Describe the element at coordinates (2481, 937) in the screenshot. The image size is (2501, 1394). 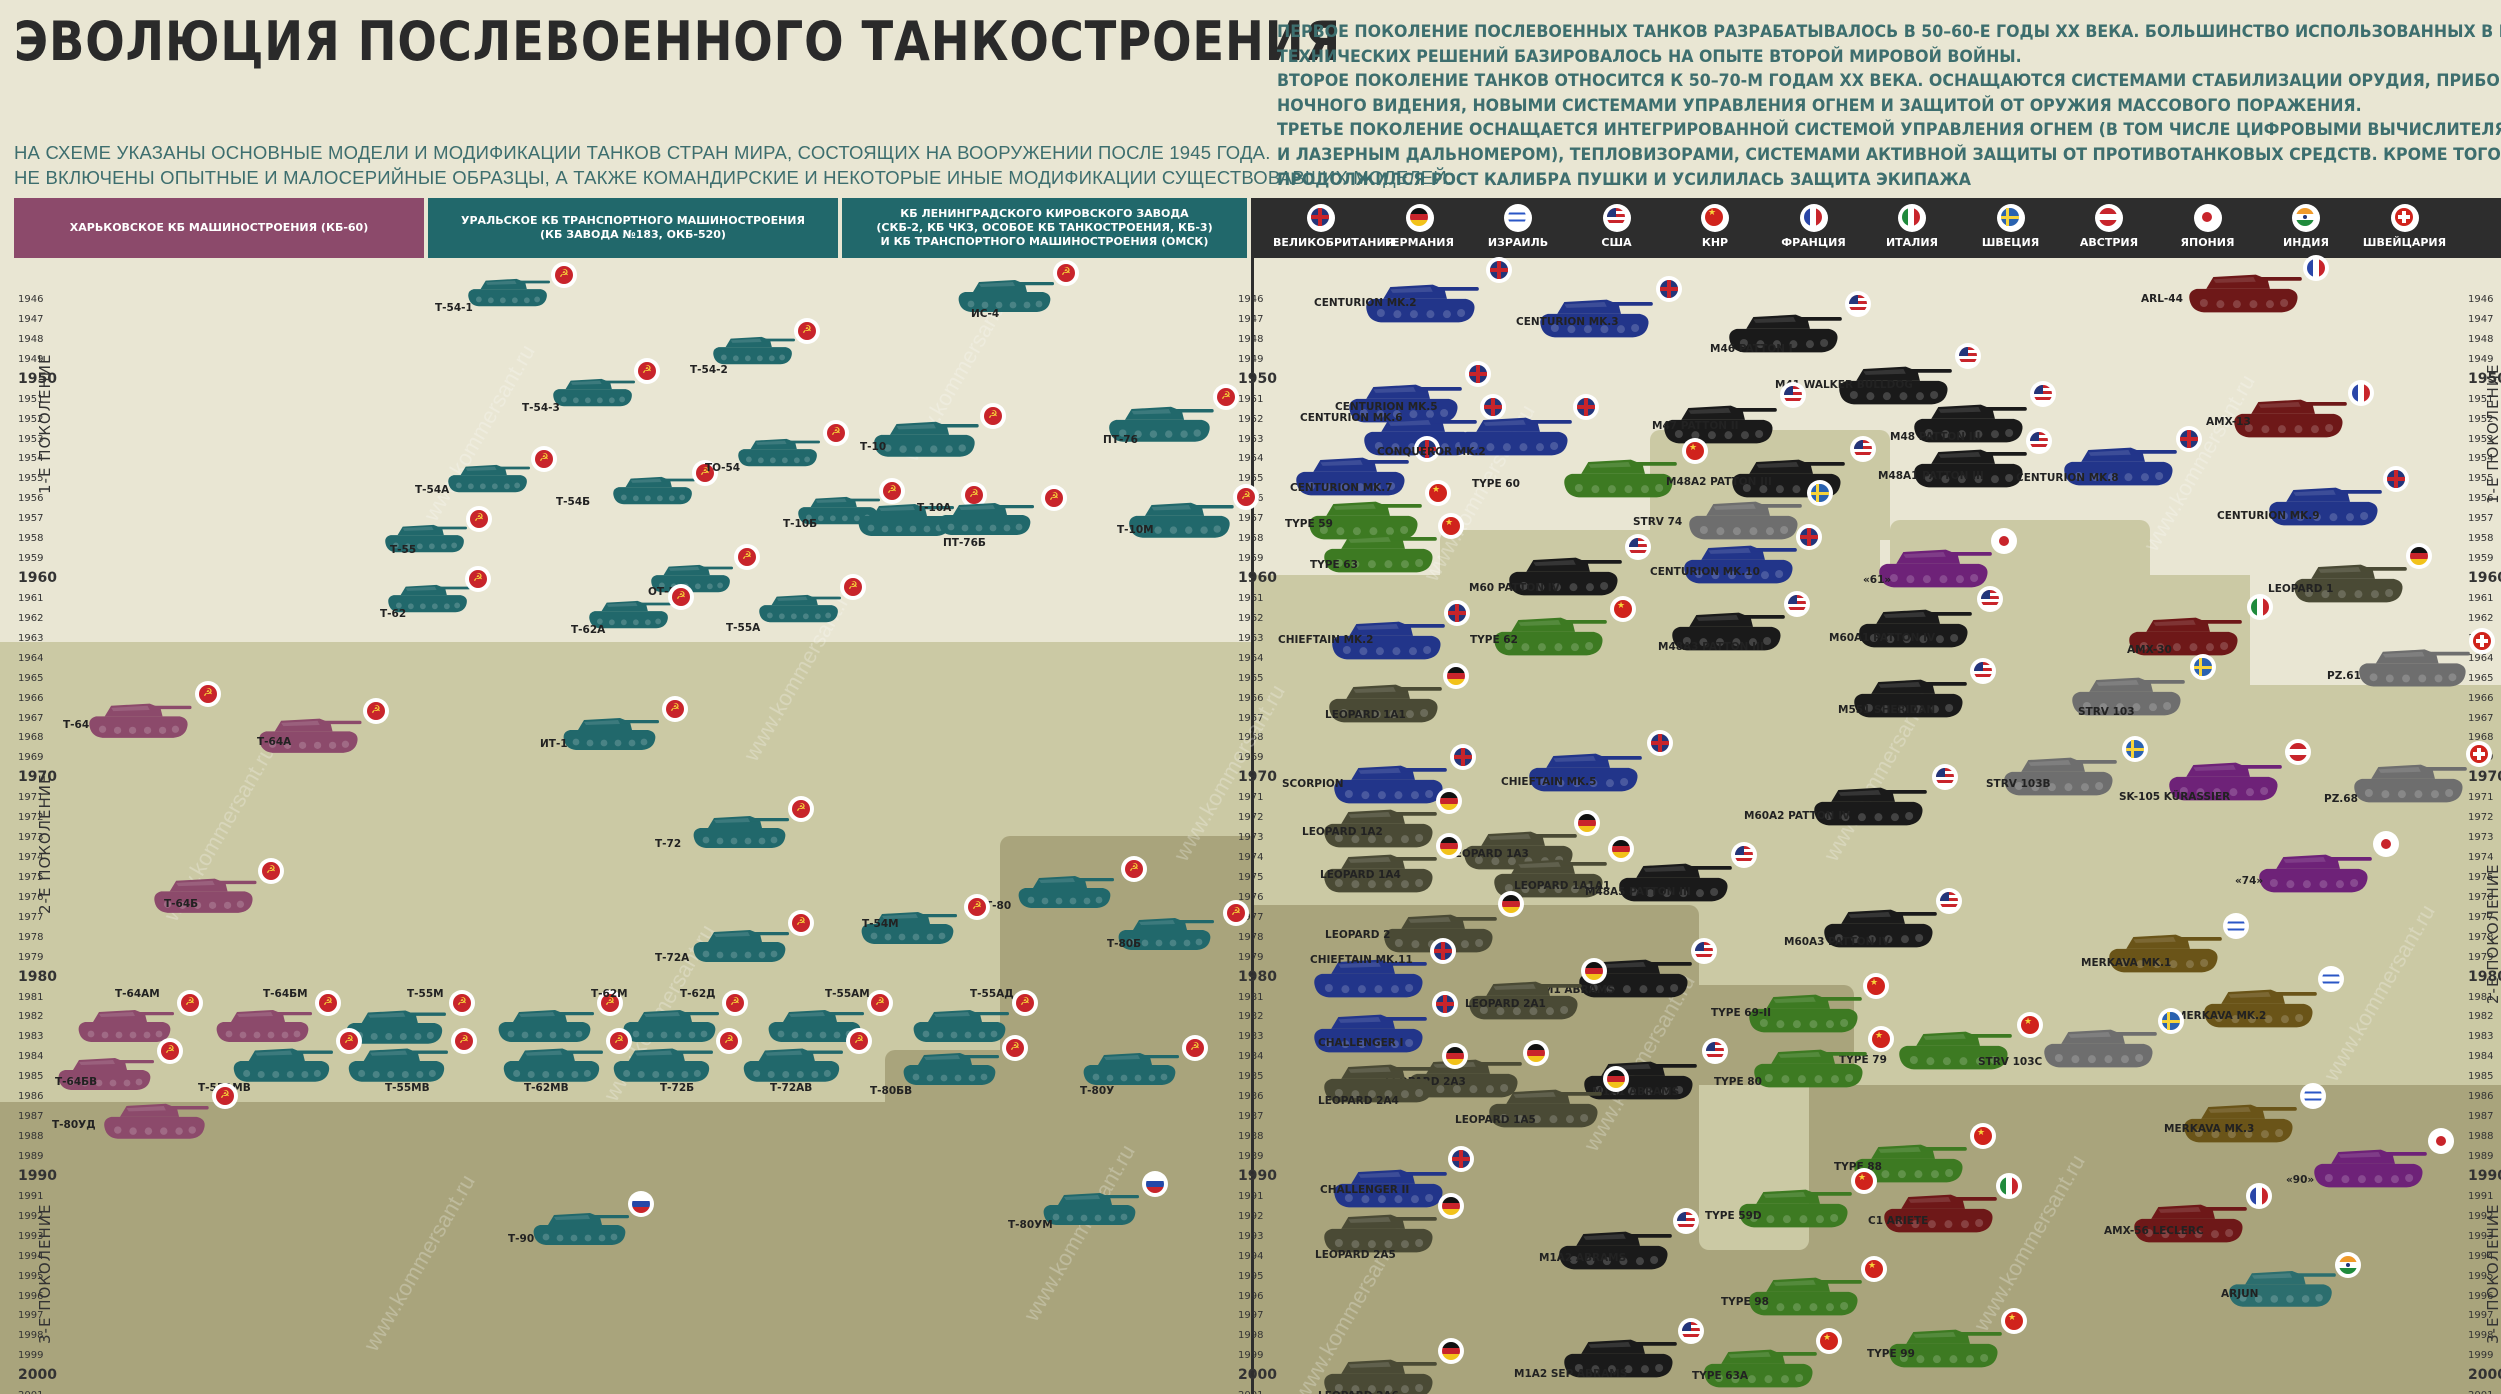
I see `year-label: 1978` at that location.